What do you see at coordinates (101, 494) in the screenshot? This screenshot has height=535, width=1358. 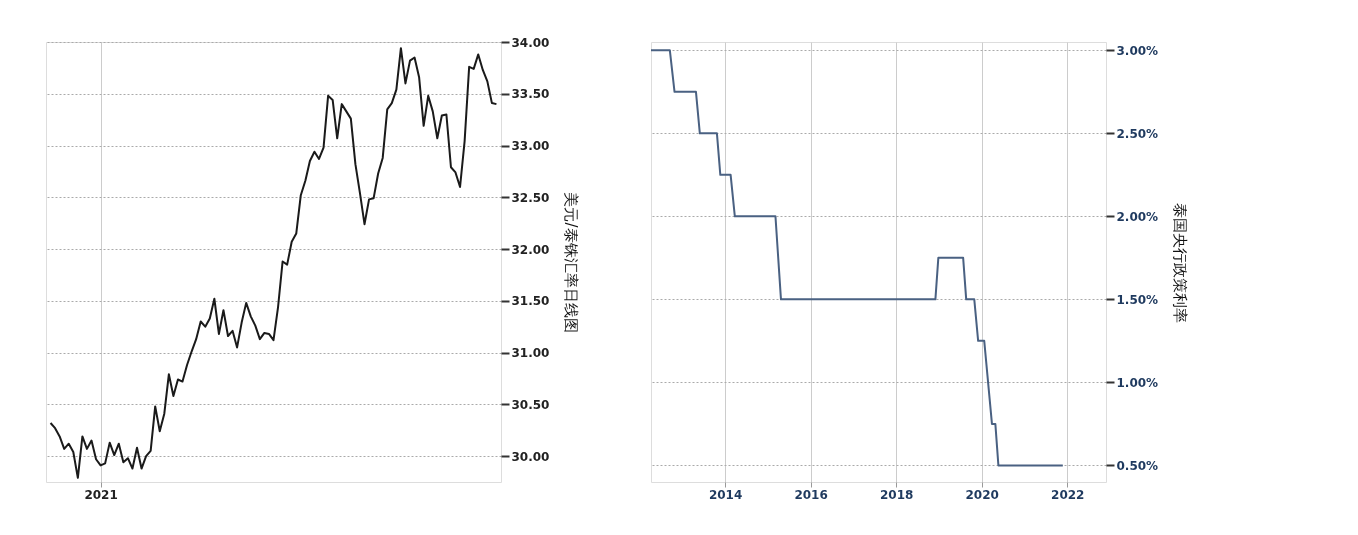 I see `x-tick-label: 2021` at bounding box center [101, 494].